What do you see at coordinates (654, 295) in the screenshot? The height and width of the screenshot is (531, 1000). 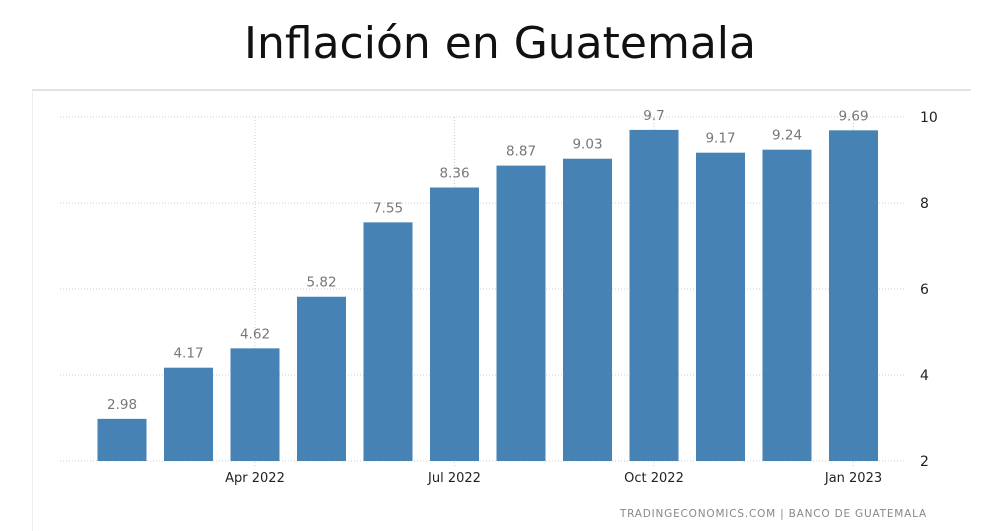 I see `bar-oct-2022` at bounding box center [654, 295].